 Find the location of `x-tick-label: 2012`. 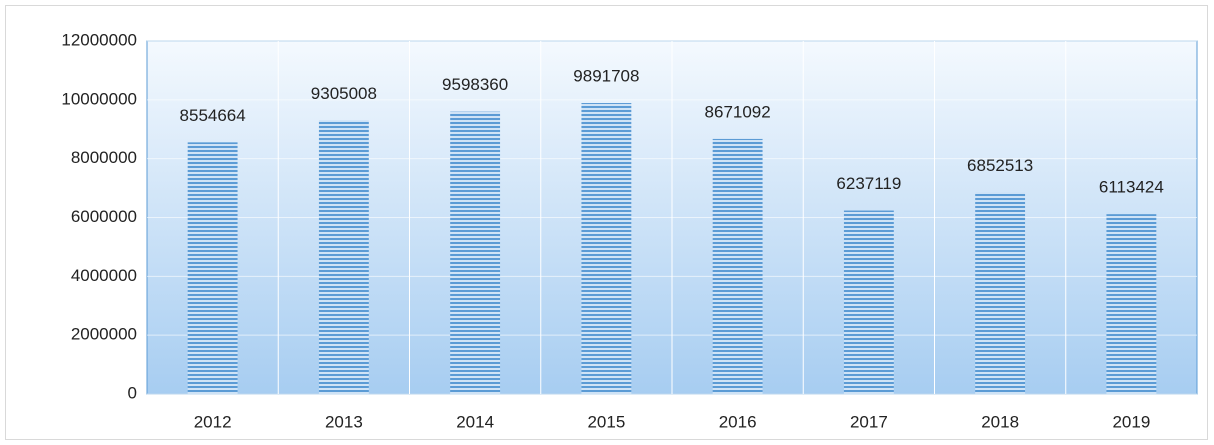

x-tick-label: 2012 is located at coordinates (213, 421).